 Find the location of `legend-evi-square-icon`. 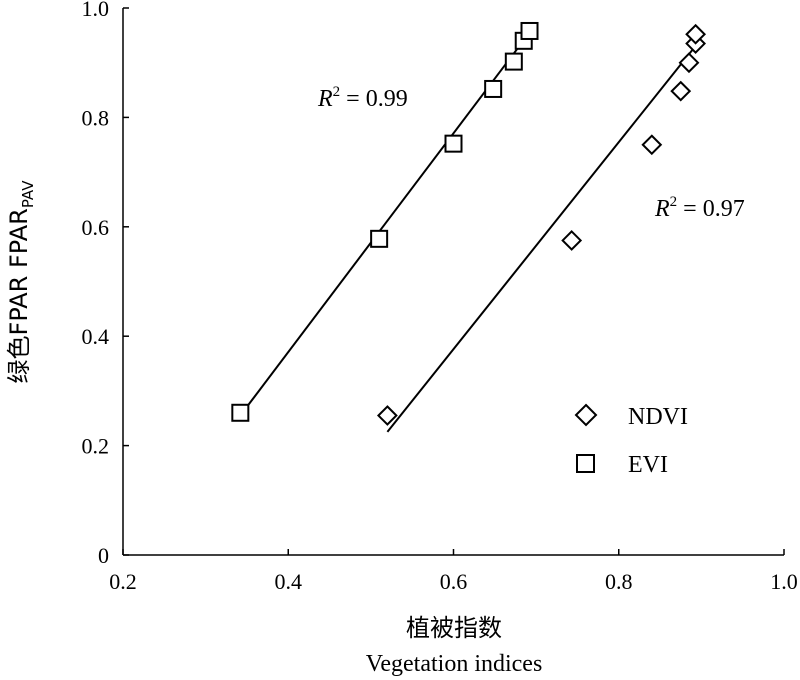

legend-evi-square-icon is located at coordinates (585, 463).